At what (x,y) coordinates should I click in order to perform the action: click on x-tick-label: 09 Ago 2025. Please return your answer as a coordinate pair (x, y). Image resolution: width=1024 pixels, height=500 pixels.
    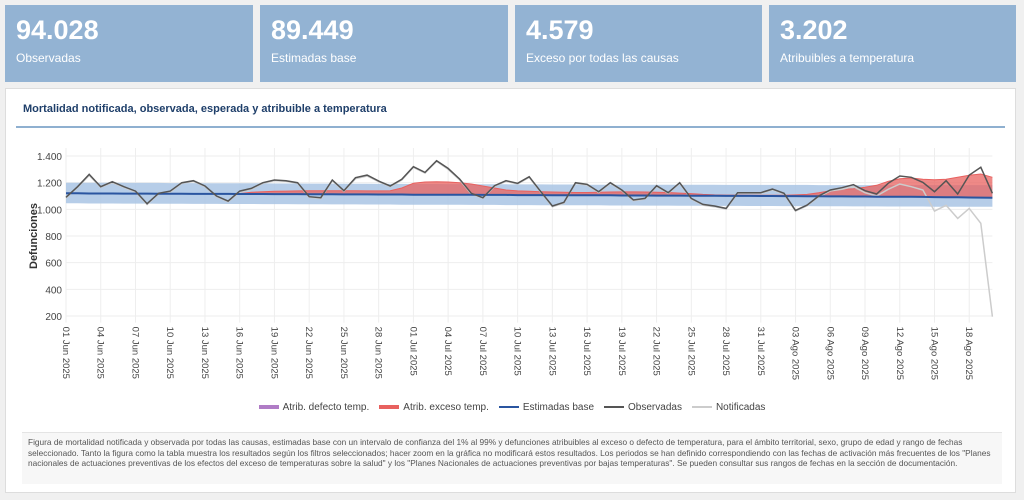
    Looking at the image, I should click on (864, 353).